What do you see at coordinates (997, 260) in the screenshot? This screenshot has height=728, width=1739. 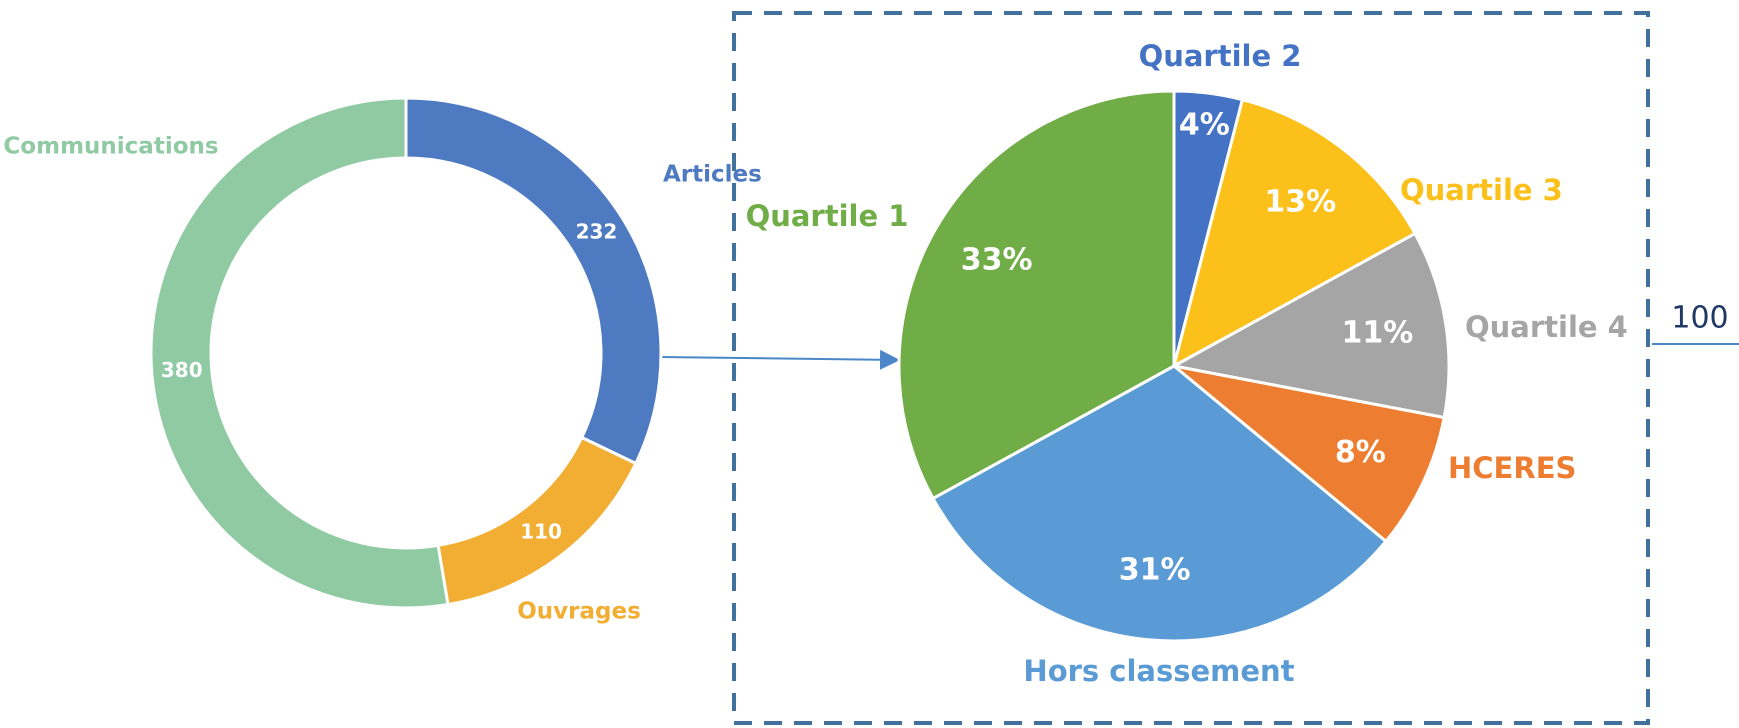 I see `value-label: 33%` at bounding box center [997, 260].